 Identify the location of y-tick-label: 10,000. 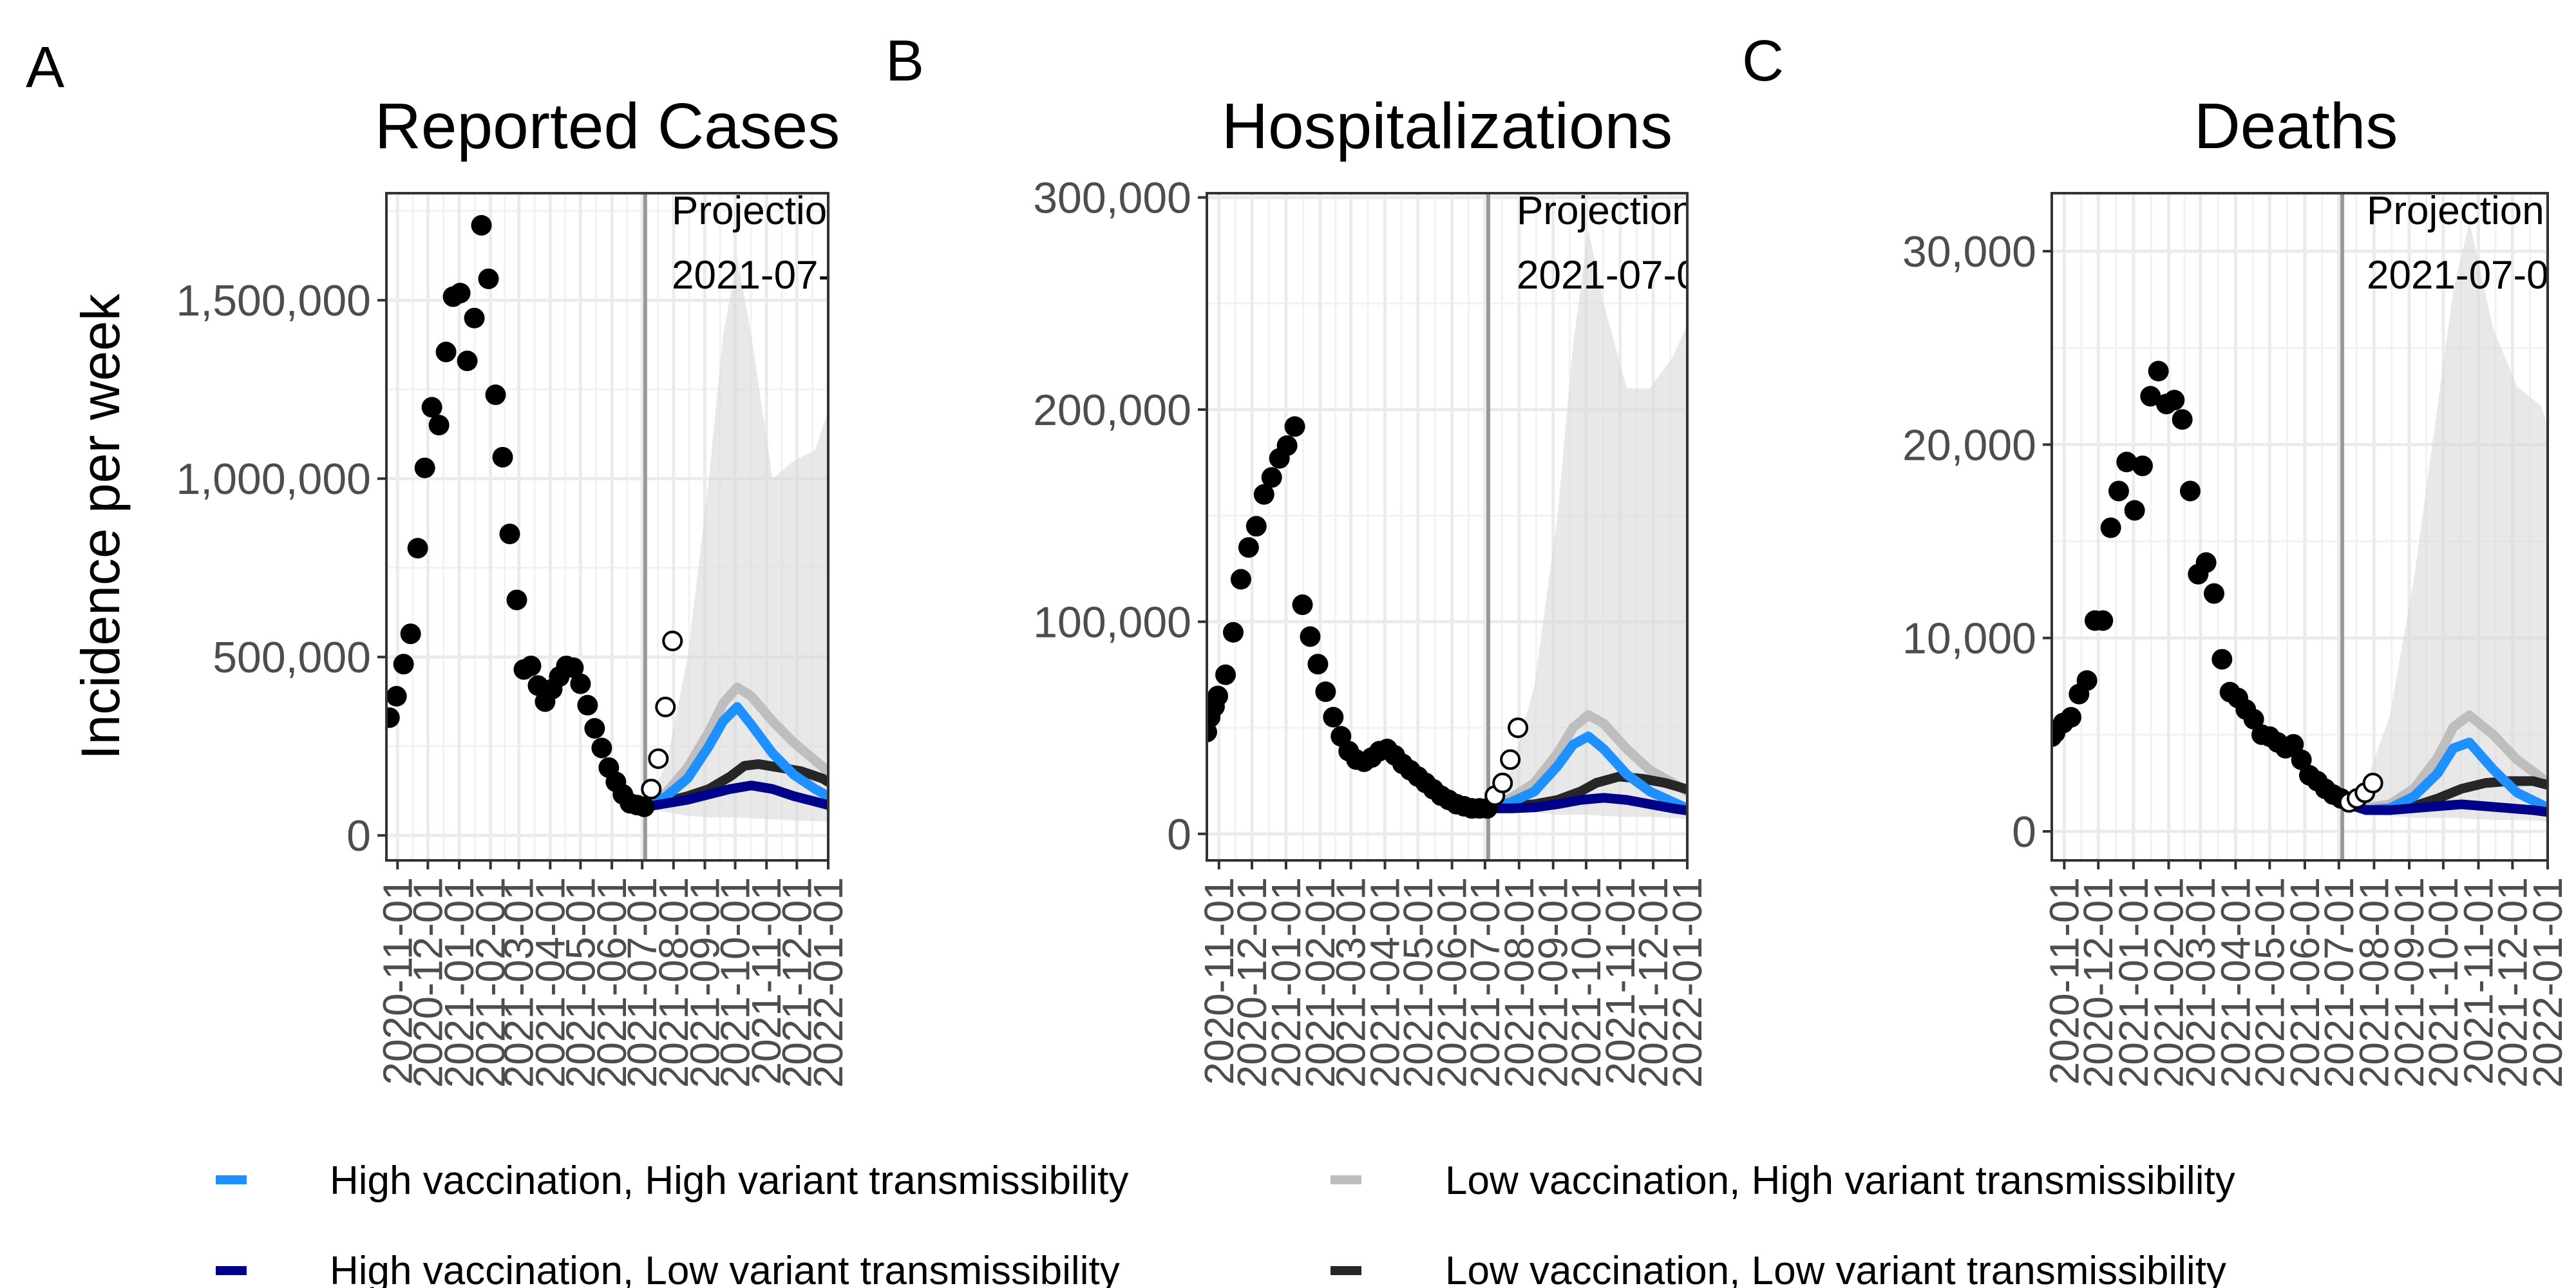
(1969, 638).